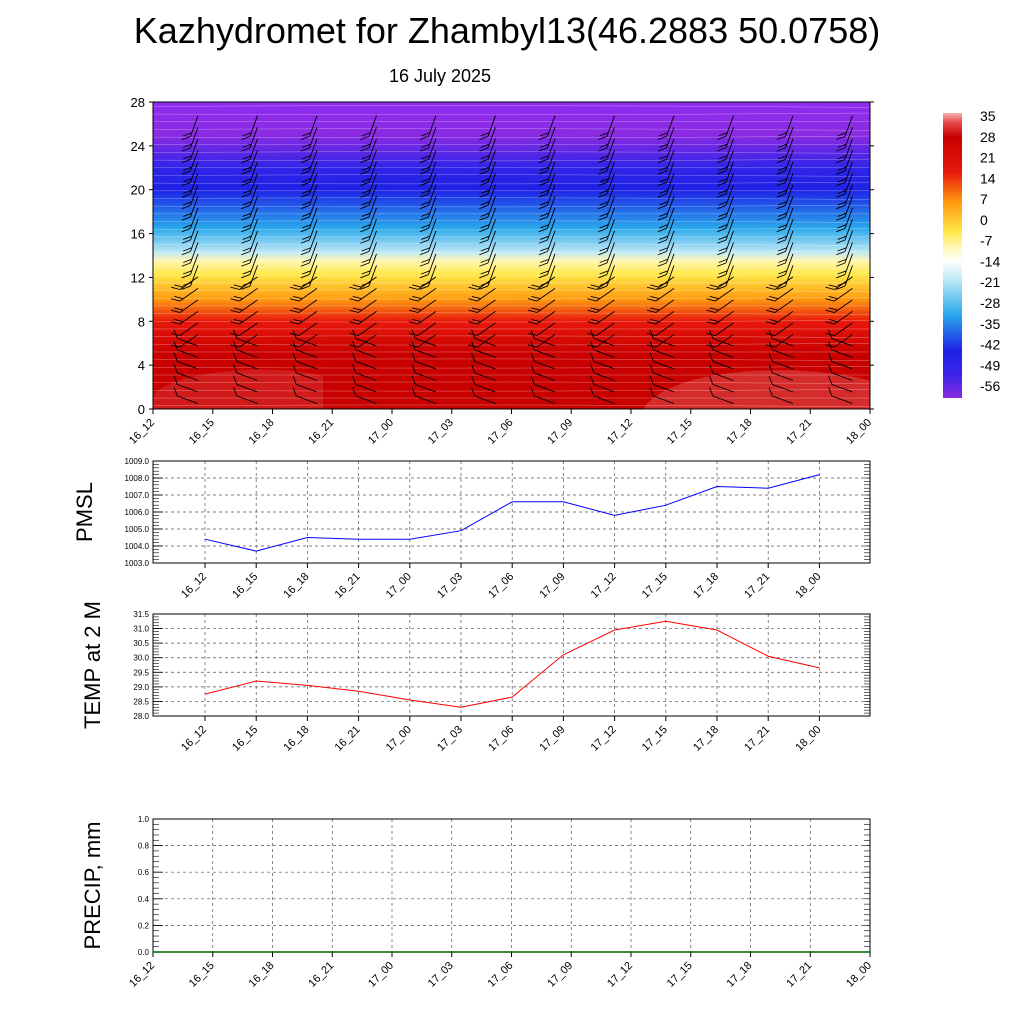 This screenshot has width=1024, height=1024. What do you see at coordinates (620, 975) in the screenshot?
I see `x-tick-label: 17_12` at bounding box center [620, 975].